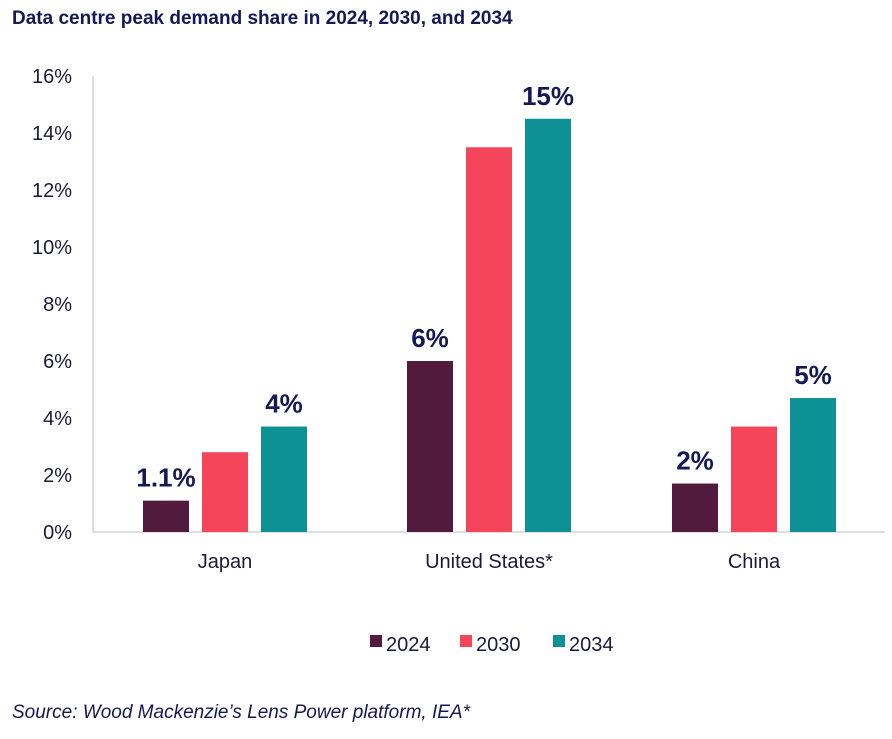 The width and height of the screenshot is (892, 739). Describe the element at coordinates (591, 645) in the screenshot. I see `legend-label-2034: 2034` at that location.